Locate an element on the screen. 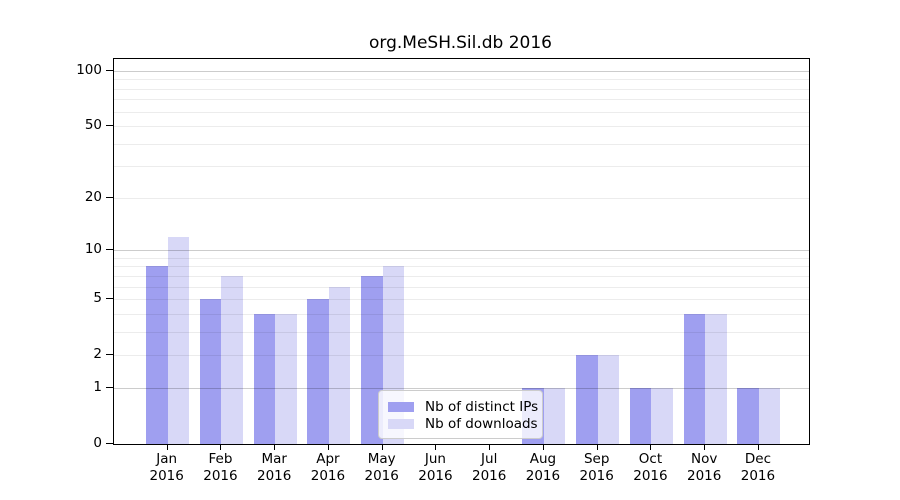 This screenshot has width=900, height=500. x-tick-oct is located at coordinates (651, 447).